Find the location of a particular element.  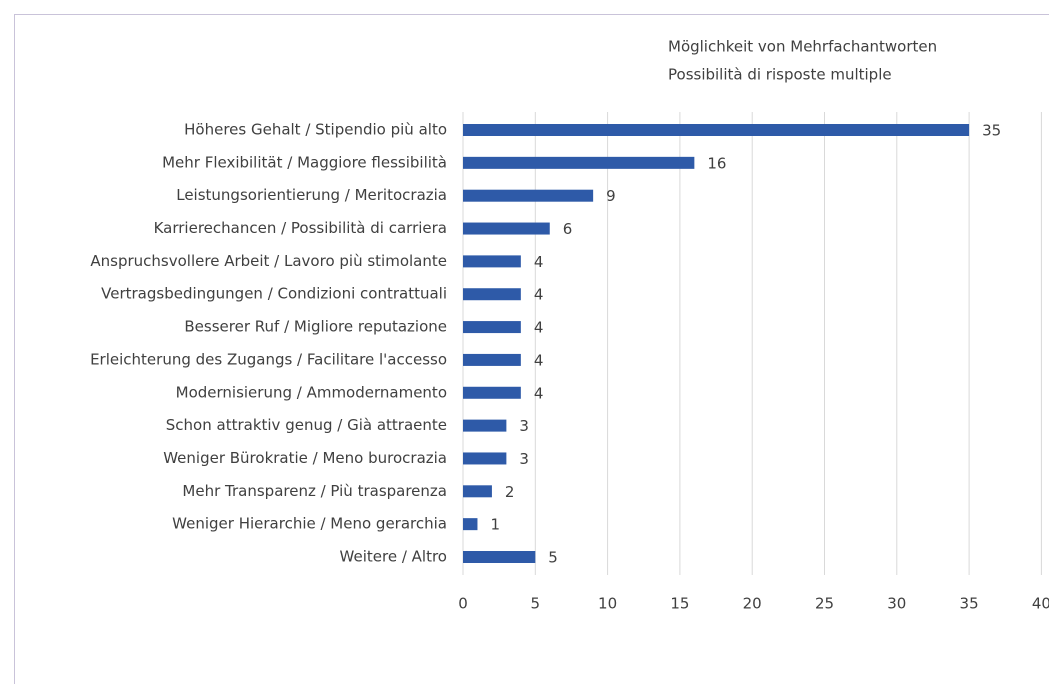

value-label: 35 is located at coordinates (991, 131).